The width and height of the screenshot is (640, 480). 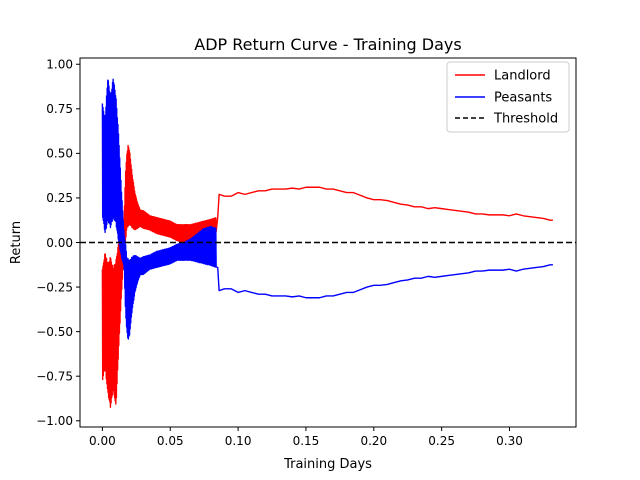 I want to click on legend: Landlord Peasants Threshold, so click(x=508, y=97).